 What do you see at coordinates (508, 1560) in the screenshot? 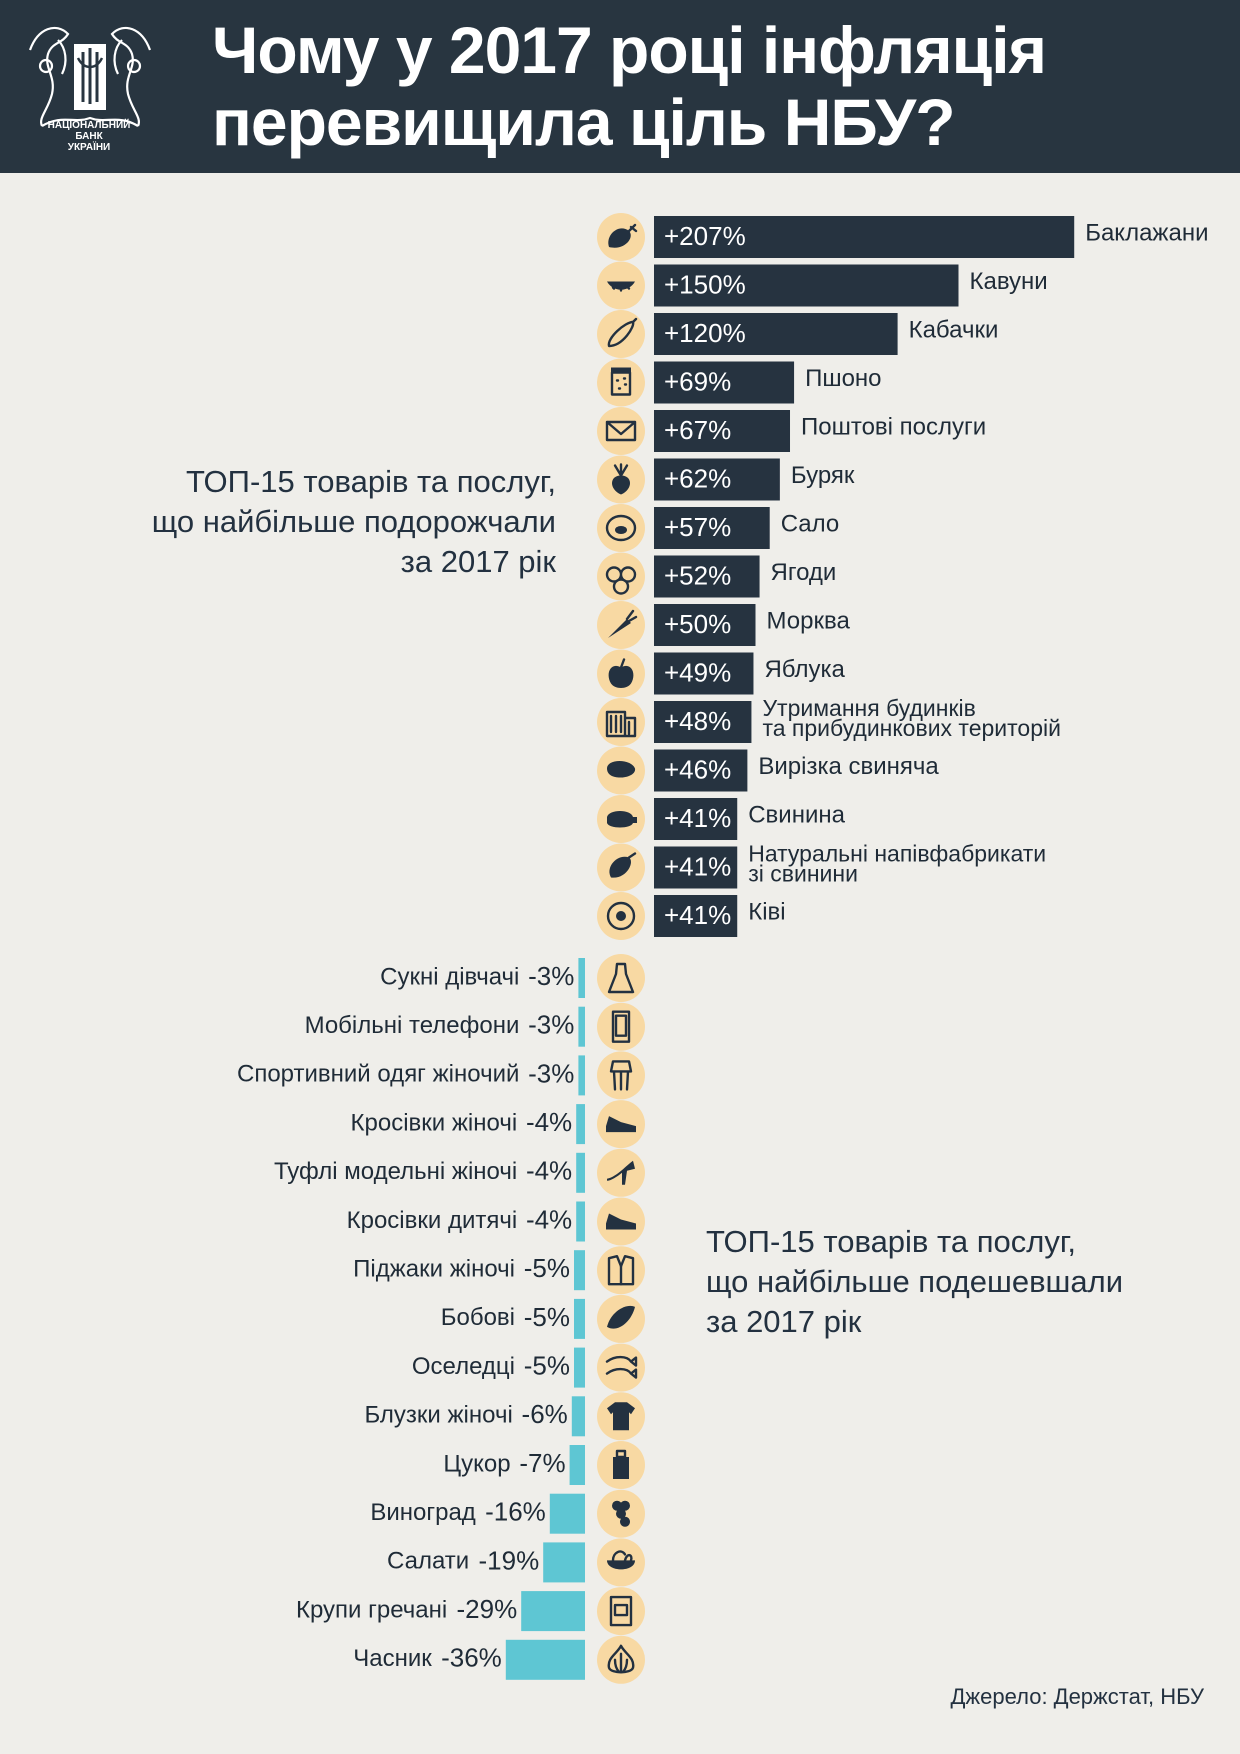
I see `decrease-value-label: -19%` at bounding box center [508, 1560].